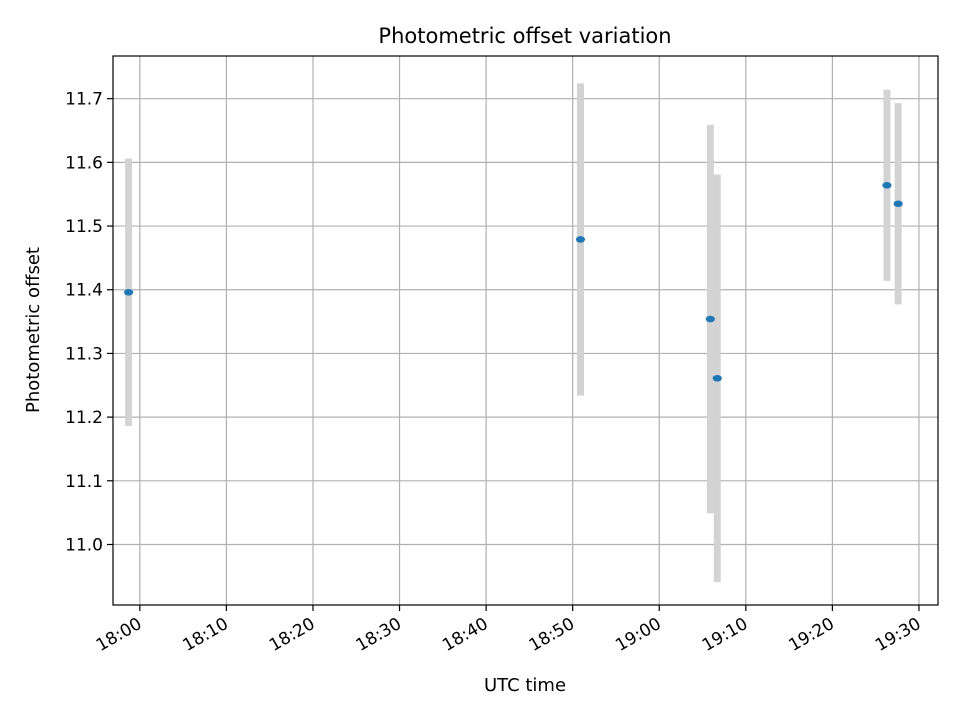  I want to click on y-tick-label: 11.7, so click(84, 100).